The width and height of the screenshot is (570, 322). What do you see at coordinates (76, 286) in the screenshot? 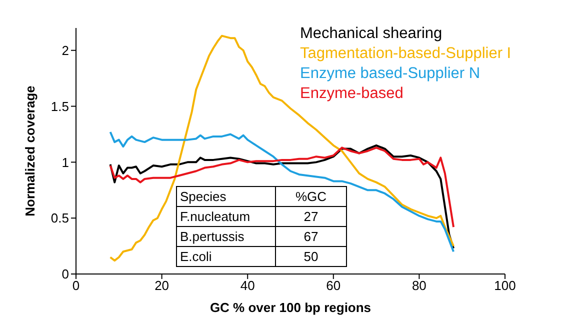
I see `x-tick-label: 0` at bounding box center [76, 286].